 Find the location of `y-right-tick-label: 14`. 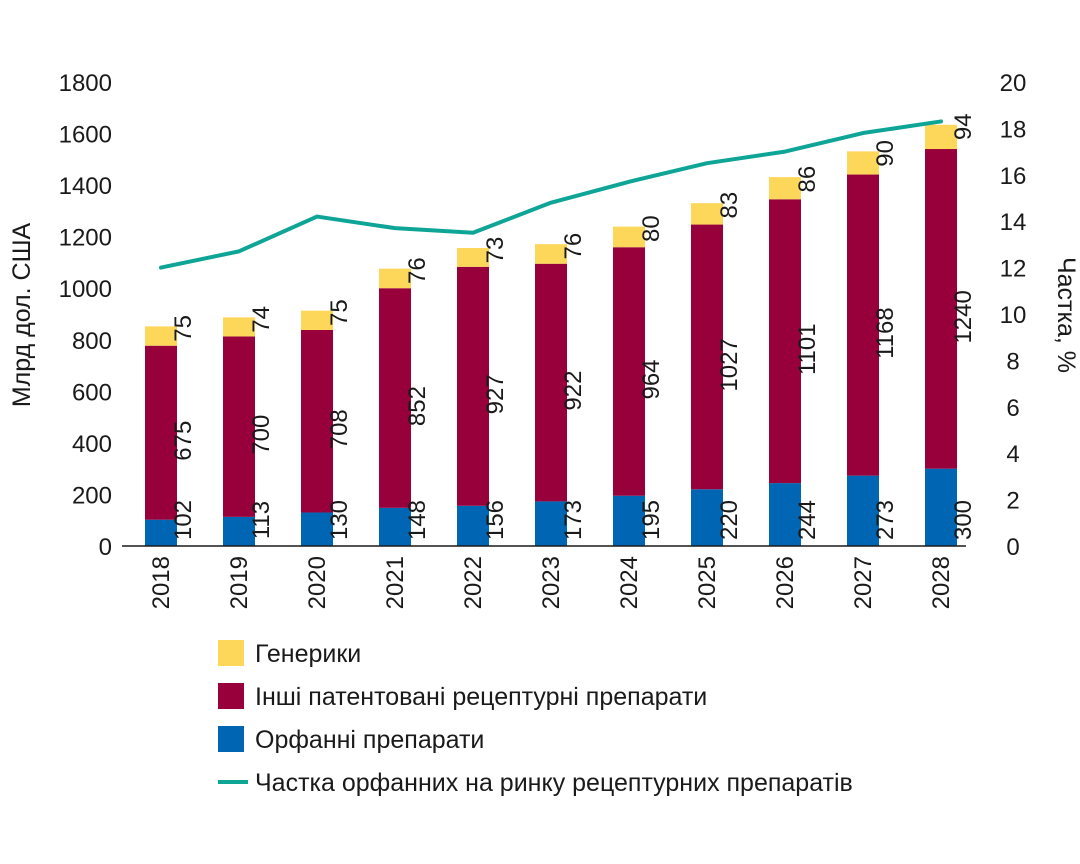

y-right-tick-label: 14 is located at coordinates (1013, 222).